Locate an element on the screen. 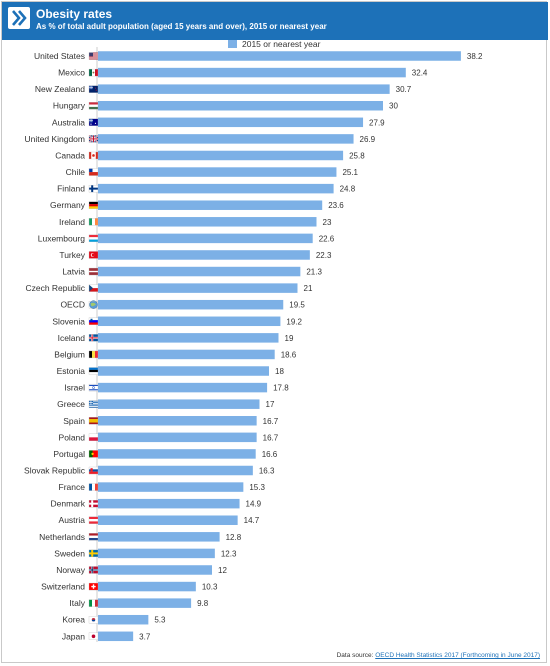  value-label: 32.4 is located at coordinates (420, 73).